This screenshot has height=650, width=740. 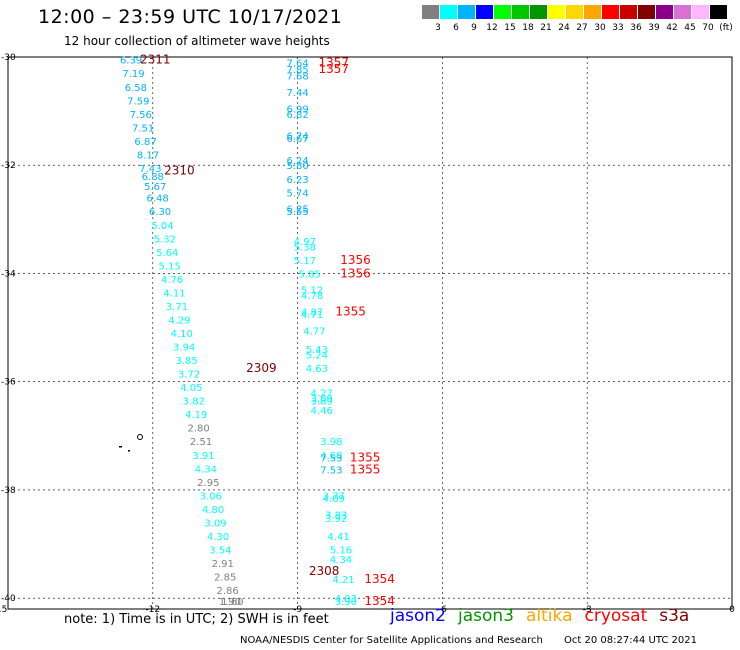 What do you see at coordinates (186, 361) in the screenshot?
I see `wave-height-value: 3.85` at bounding box center [186, 361].